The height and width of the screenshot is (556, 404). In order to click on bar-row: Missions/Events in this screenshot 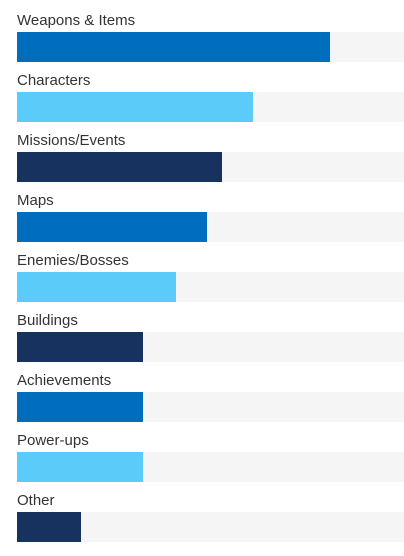, I will do `click(210, 157)`.